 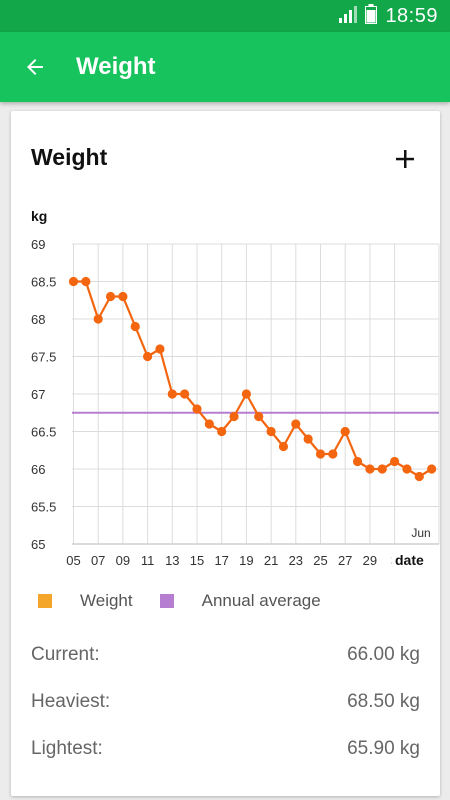 What do you see at coordinates (38, 469) in the screenshot?
I see `y-tick-label: 66` at bounding box center [38, 469].